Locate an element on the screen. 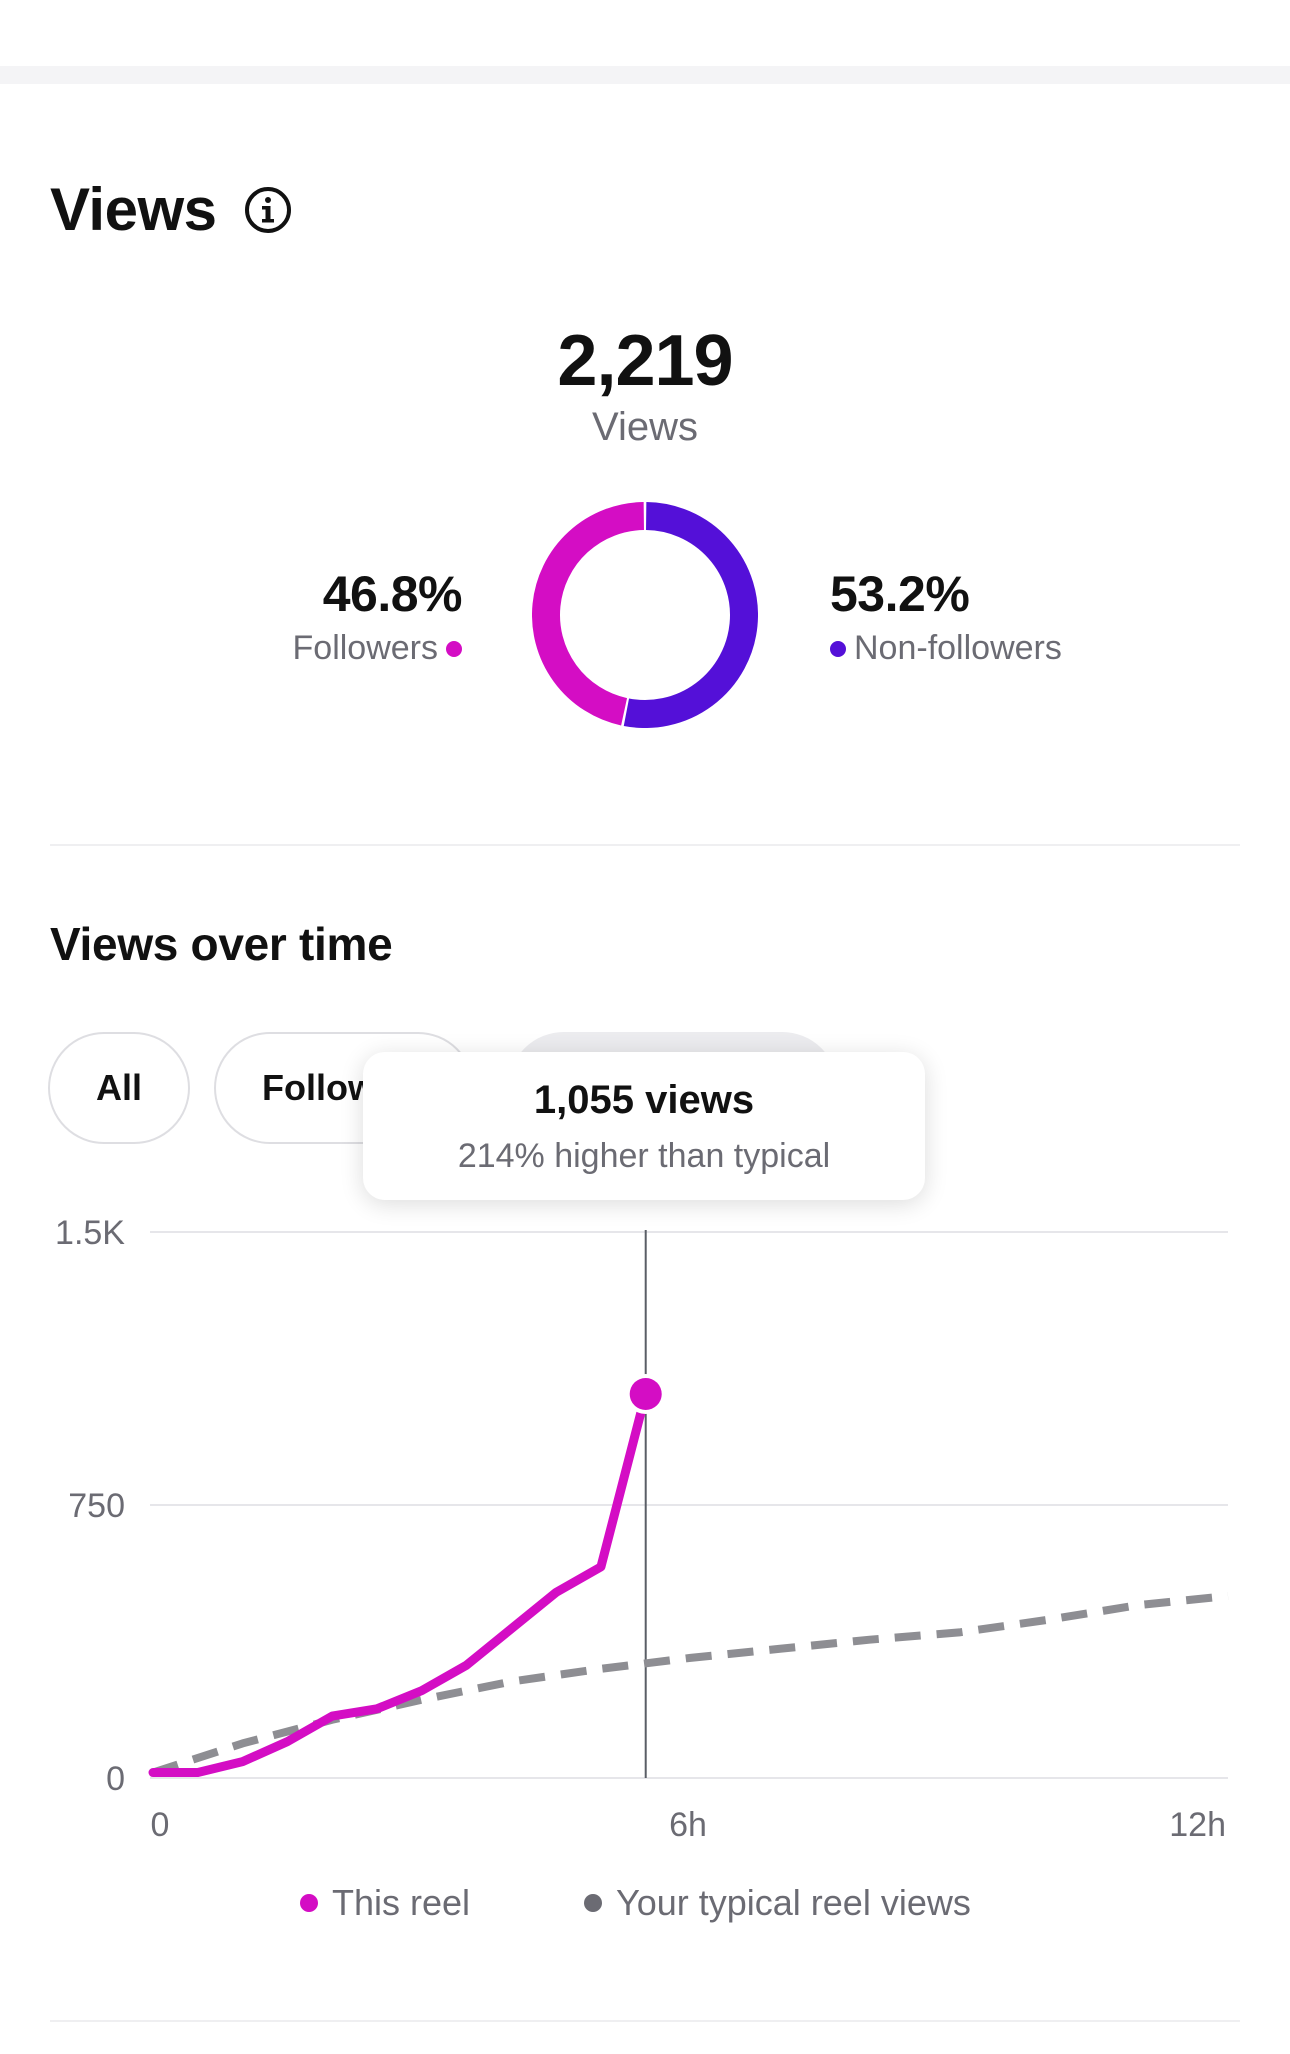  y-tick-label: 1.5K is located at coordinates (90, 1233).